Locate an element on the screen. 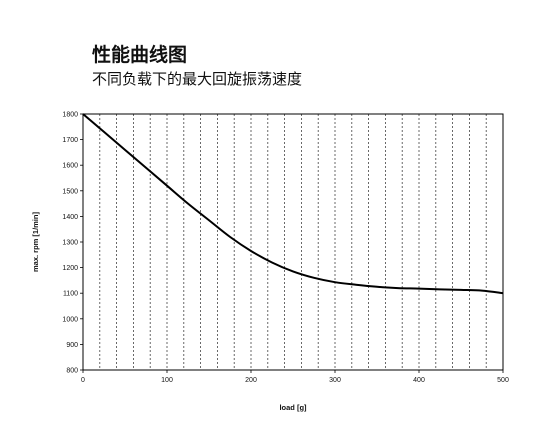 Image resolution: width=550 pixels, height=434 pixels. x-tick-label: 200 is located at coordinates (251, 380).